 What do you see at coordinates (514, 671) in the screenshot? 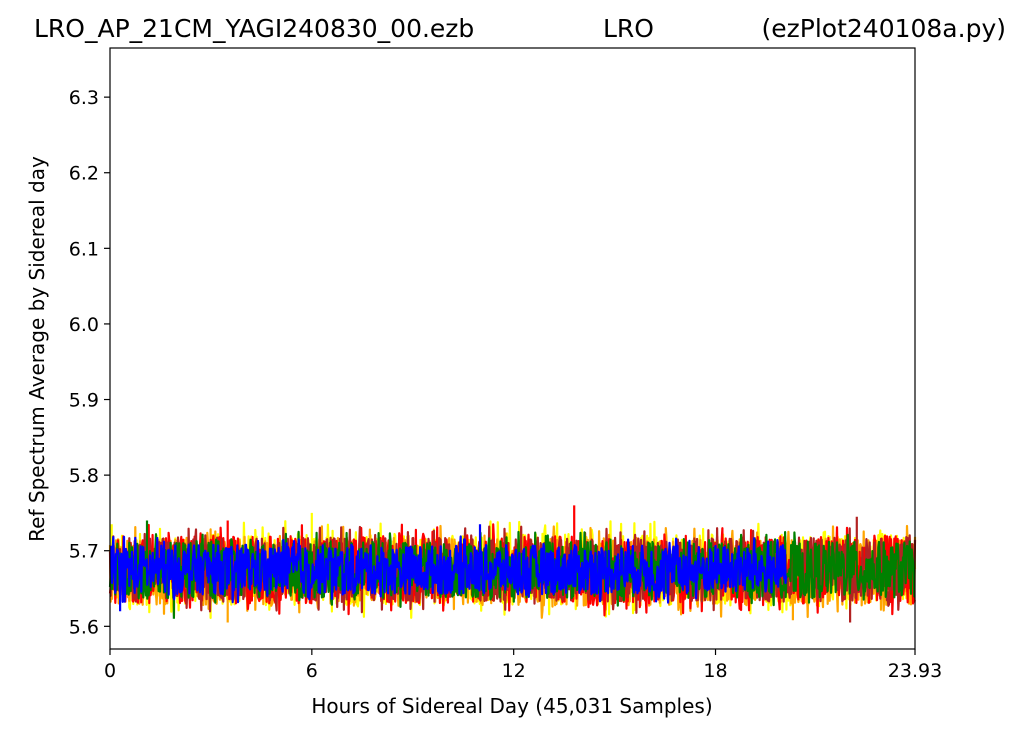
I see `x-tick-label: 12` at bounding box center [514, 671].